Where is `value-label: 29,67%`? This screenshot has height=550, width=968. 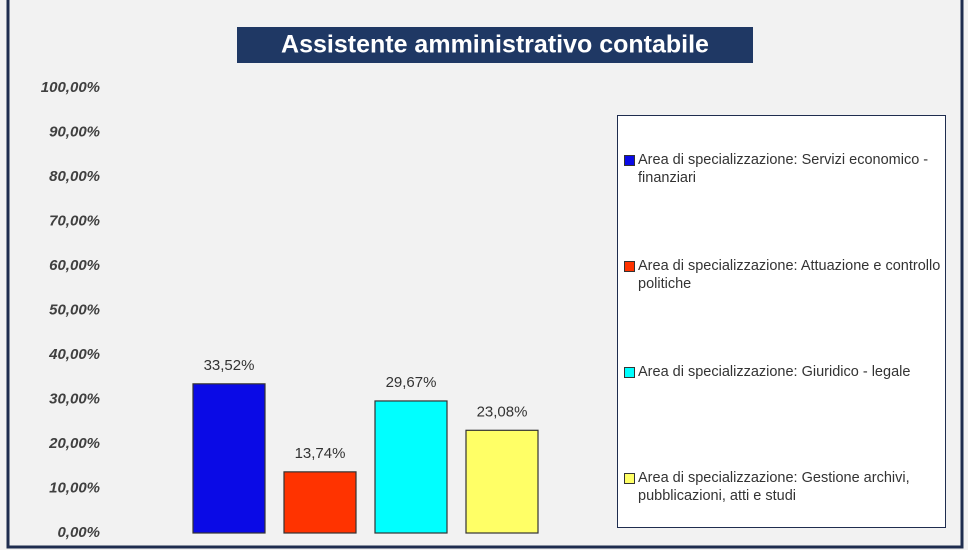
value-label: 29,67% is located at coordinates (411, 382).